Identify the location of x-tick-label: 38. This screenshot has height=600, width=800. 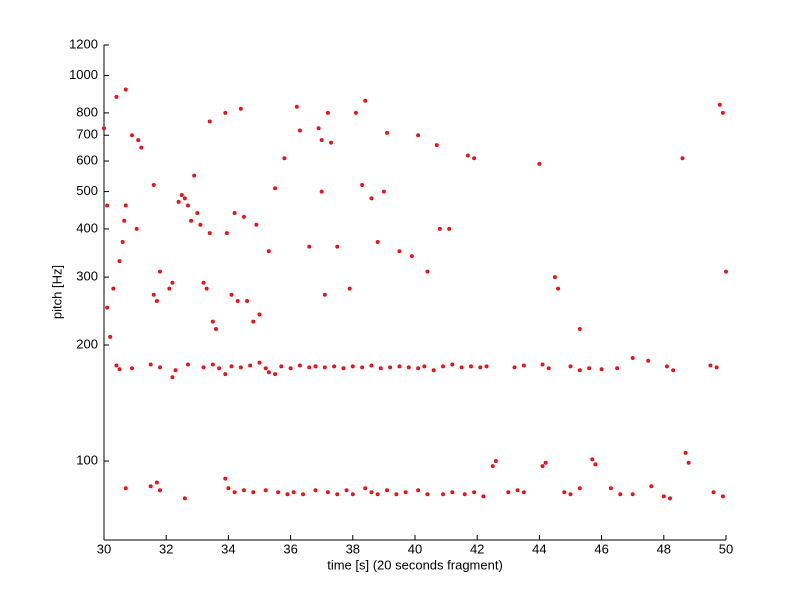
(353, 548).